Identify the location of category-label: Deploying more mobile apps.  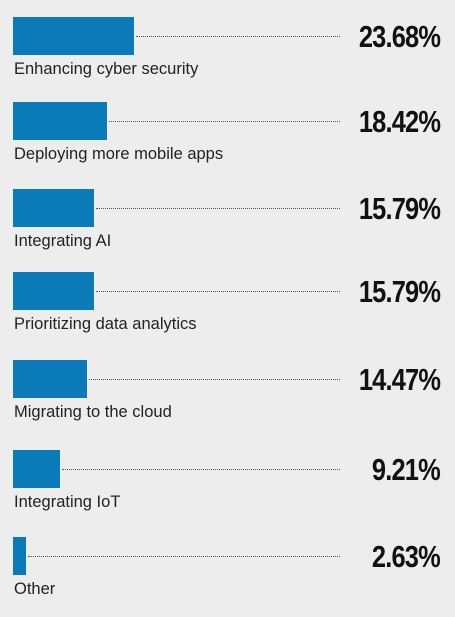
(119, 154).